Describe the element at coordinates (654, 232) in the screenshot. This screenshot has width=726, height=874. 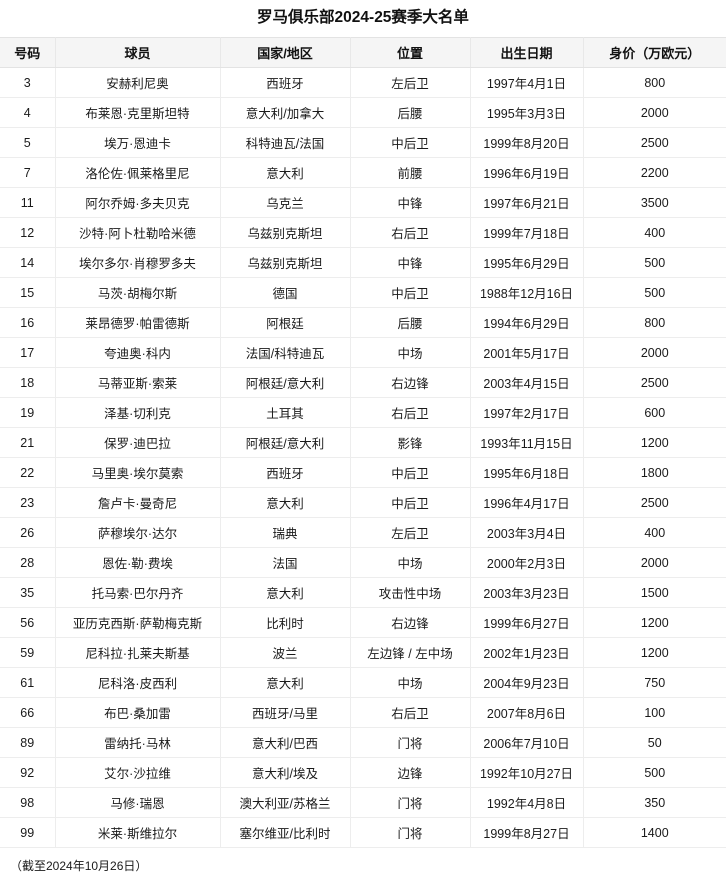
I see `cell-value: 400` at that location.